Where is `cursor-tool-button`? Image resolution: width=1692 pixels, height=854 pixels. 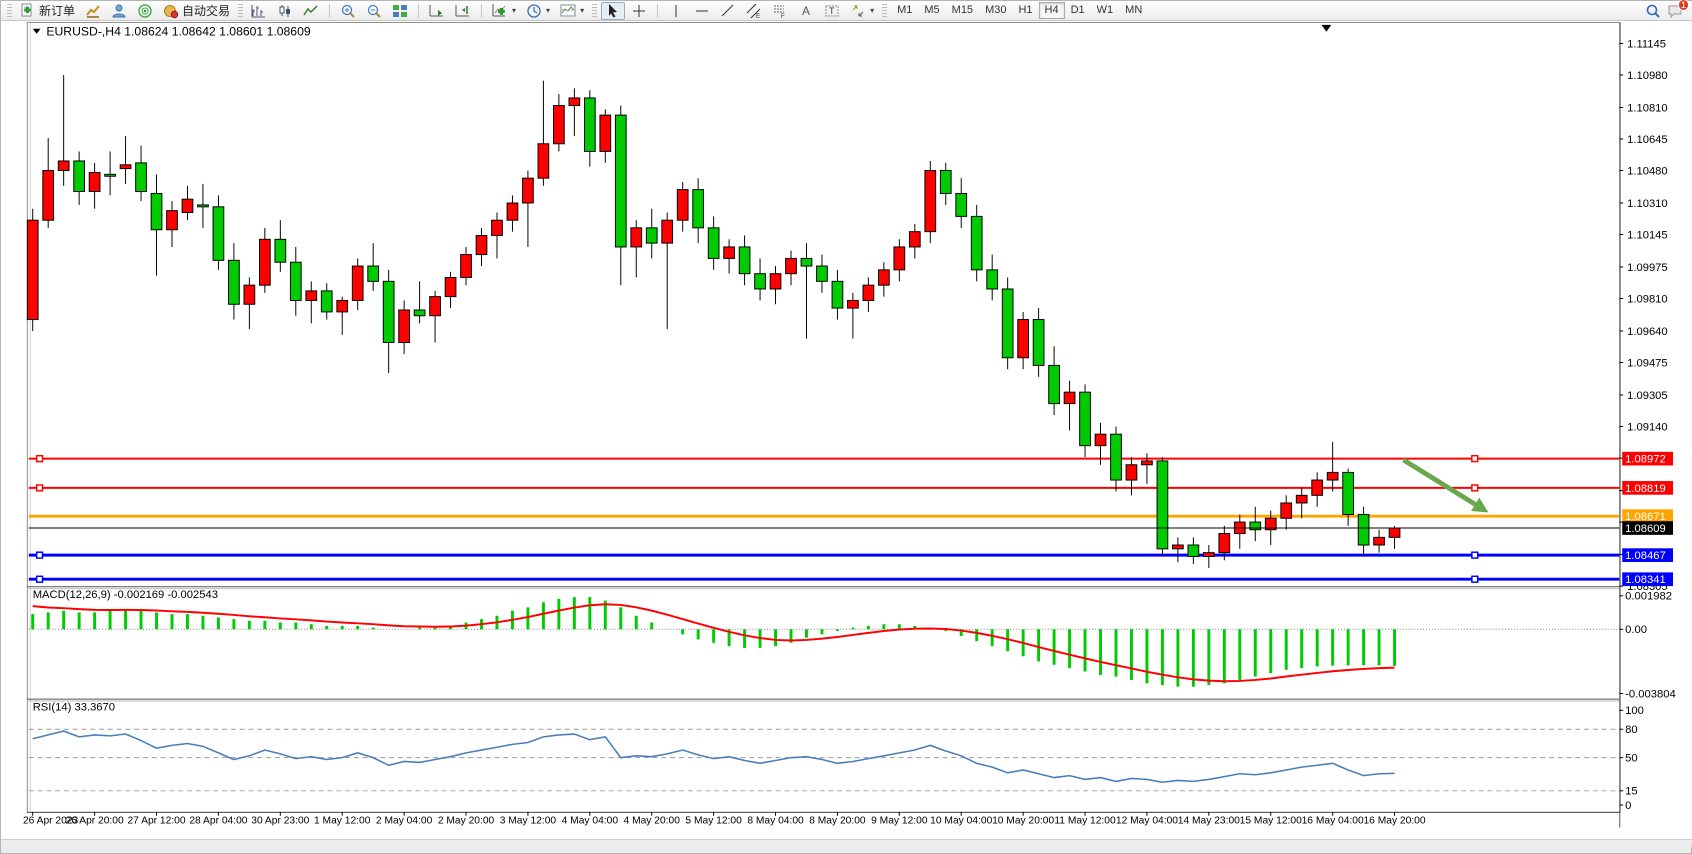
cursor-tool-button is located at coordinates (613, 10).